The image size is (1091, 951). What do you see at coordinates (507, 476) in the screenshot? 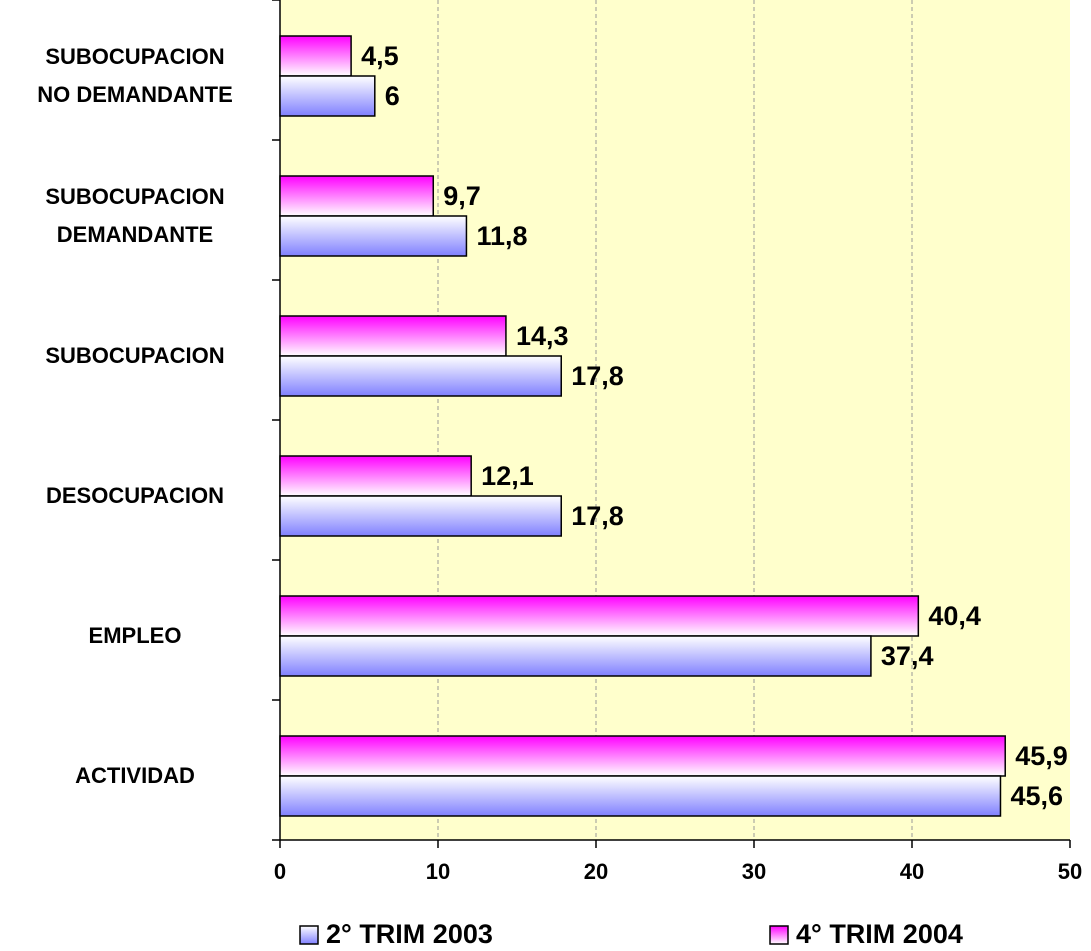
I see `value-label: 12,1` at bounding box center [507, 476].